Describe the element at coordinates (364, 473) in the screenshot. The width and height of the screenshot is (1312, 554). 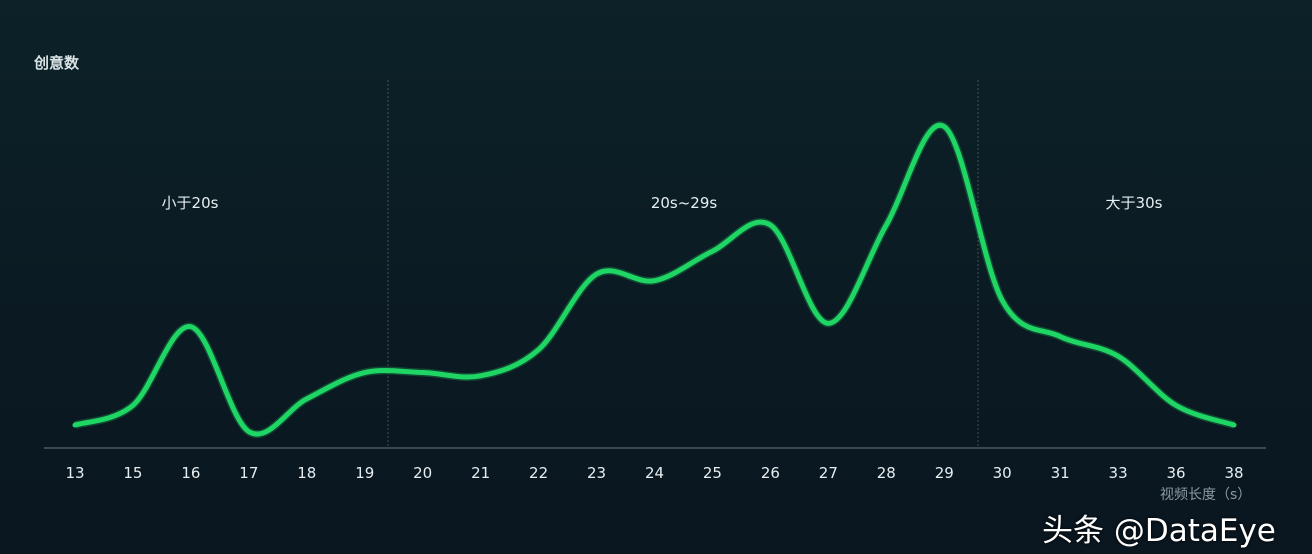
I see `x-tick-label: 19` at that location.